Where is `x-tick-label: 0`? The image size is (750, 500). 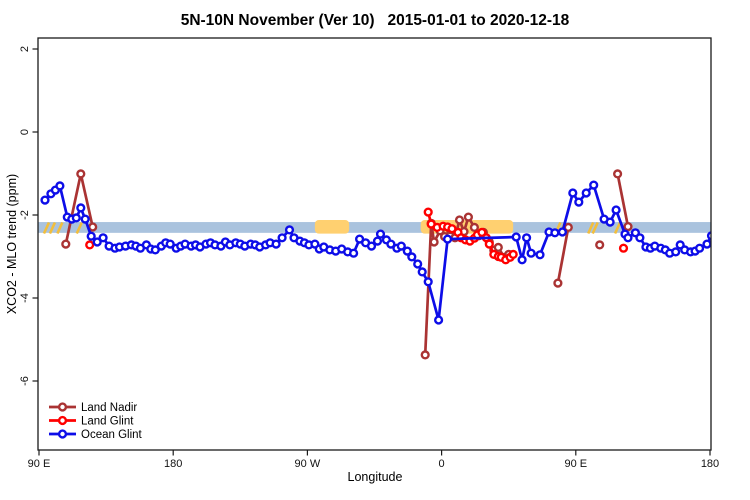
x-tick-label: 0 is located at coordinates (442, 464).